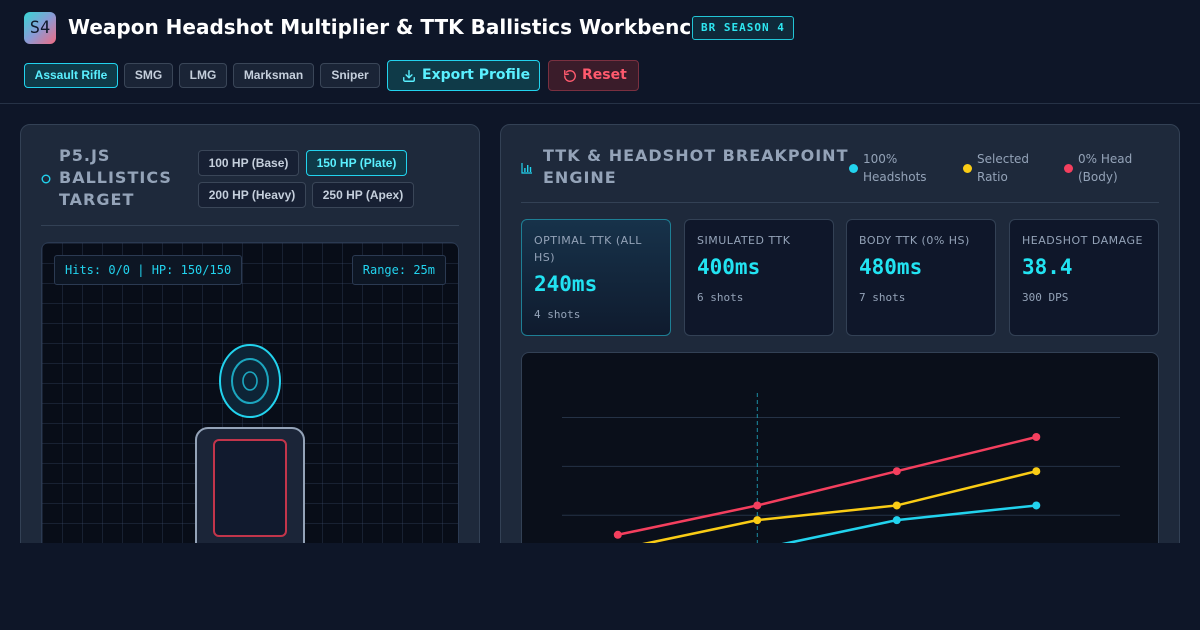 The width and height of the screenshot is (1200, 630). Describe the element at coordinates (996, 168) in the screenshot. I see `legend-selected-ratio: Selected Ratio` at that location.